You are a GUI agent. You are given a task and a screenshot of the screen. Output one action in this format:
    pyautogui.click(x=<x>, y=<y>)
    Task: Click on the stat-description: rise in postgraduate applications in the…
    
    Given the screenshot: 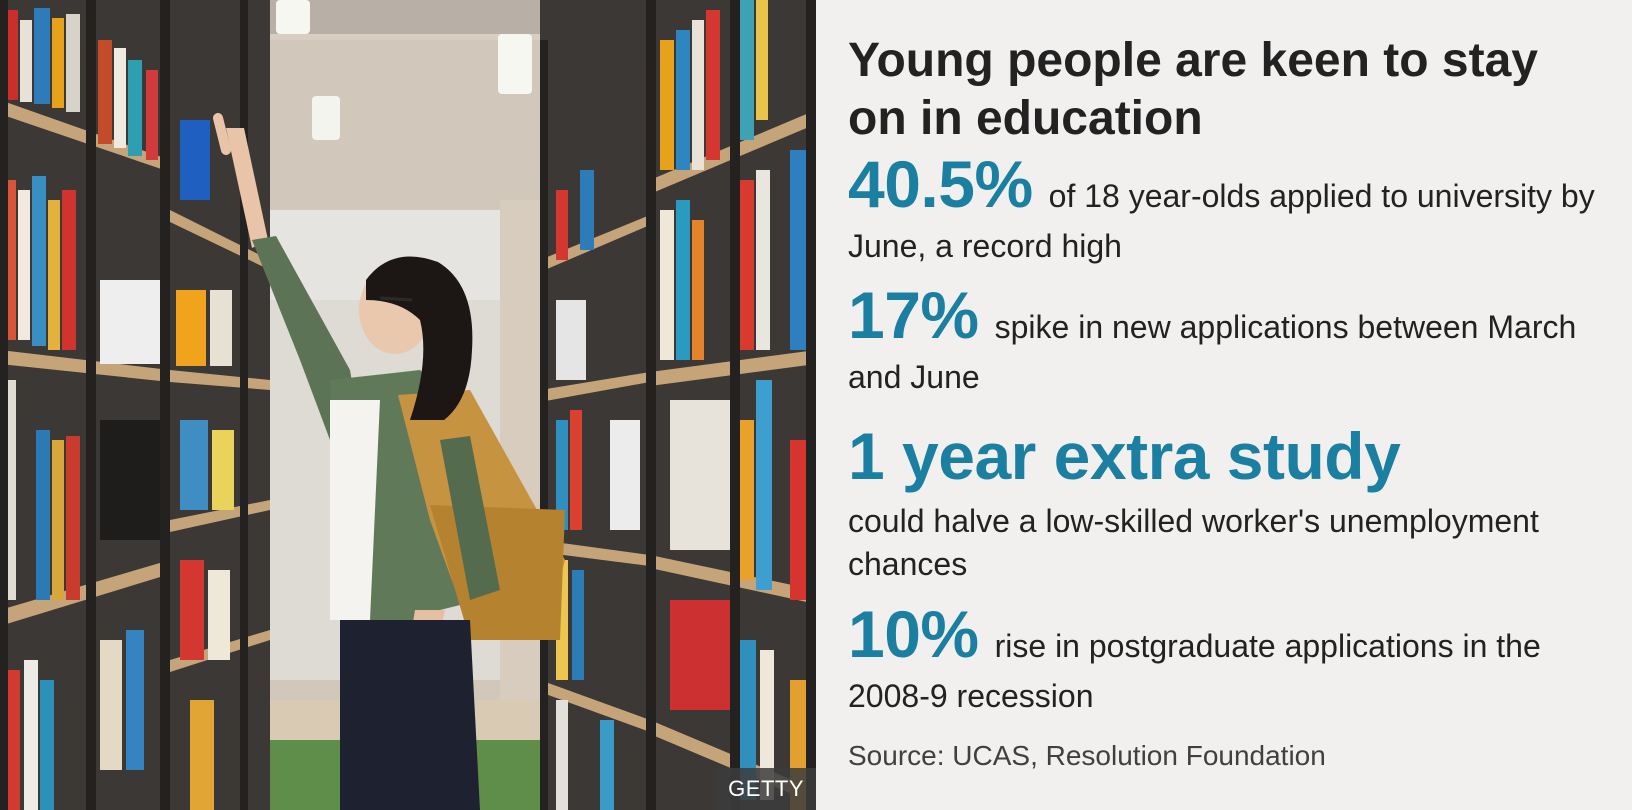 What is the action you would take?
    pyautogui.click(x=1194, y=671)
    